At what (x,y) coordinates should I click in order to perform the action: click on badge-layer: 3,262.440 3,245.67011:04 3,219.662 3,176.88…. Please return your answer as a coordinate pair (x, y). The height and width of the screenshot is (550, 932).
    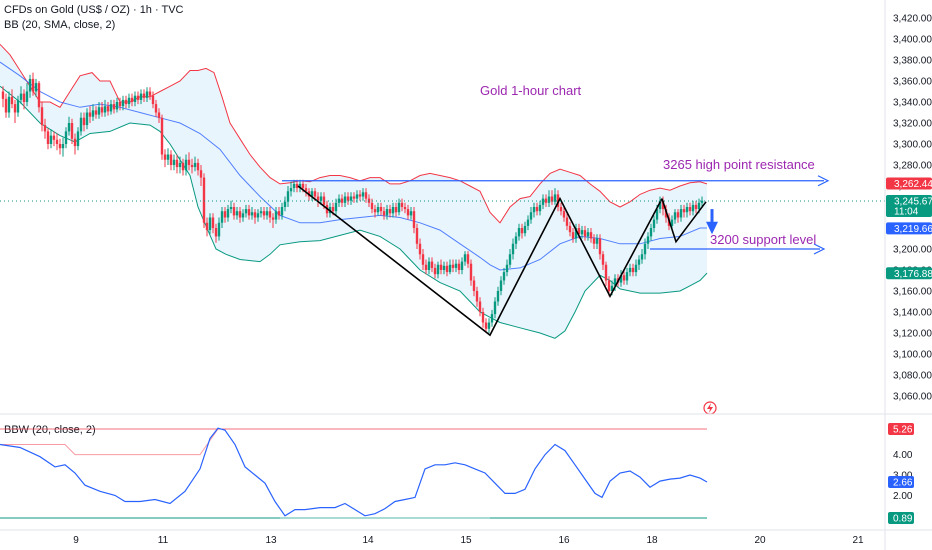
    Looking at the image, I should click on (909, 351).